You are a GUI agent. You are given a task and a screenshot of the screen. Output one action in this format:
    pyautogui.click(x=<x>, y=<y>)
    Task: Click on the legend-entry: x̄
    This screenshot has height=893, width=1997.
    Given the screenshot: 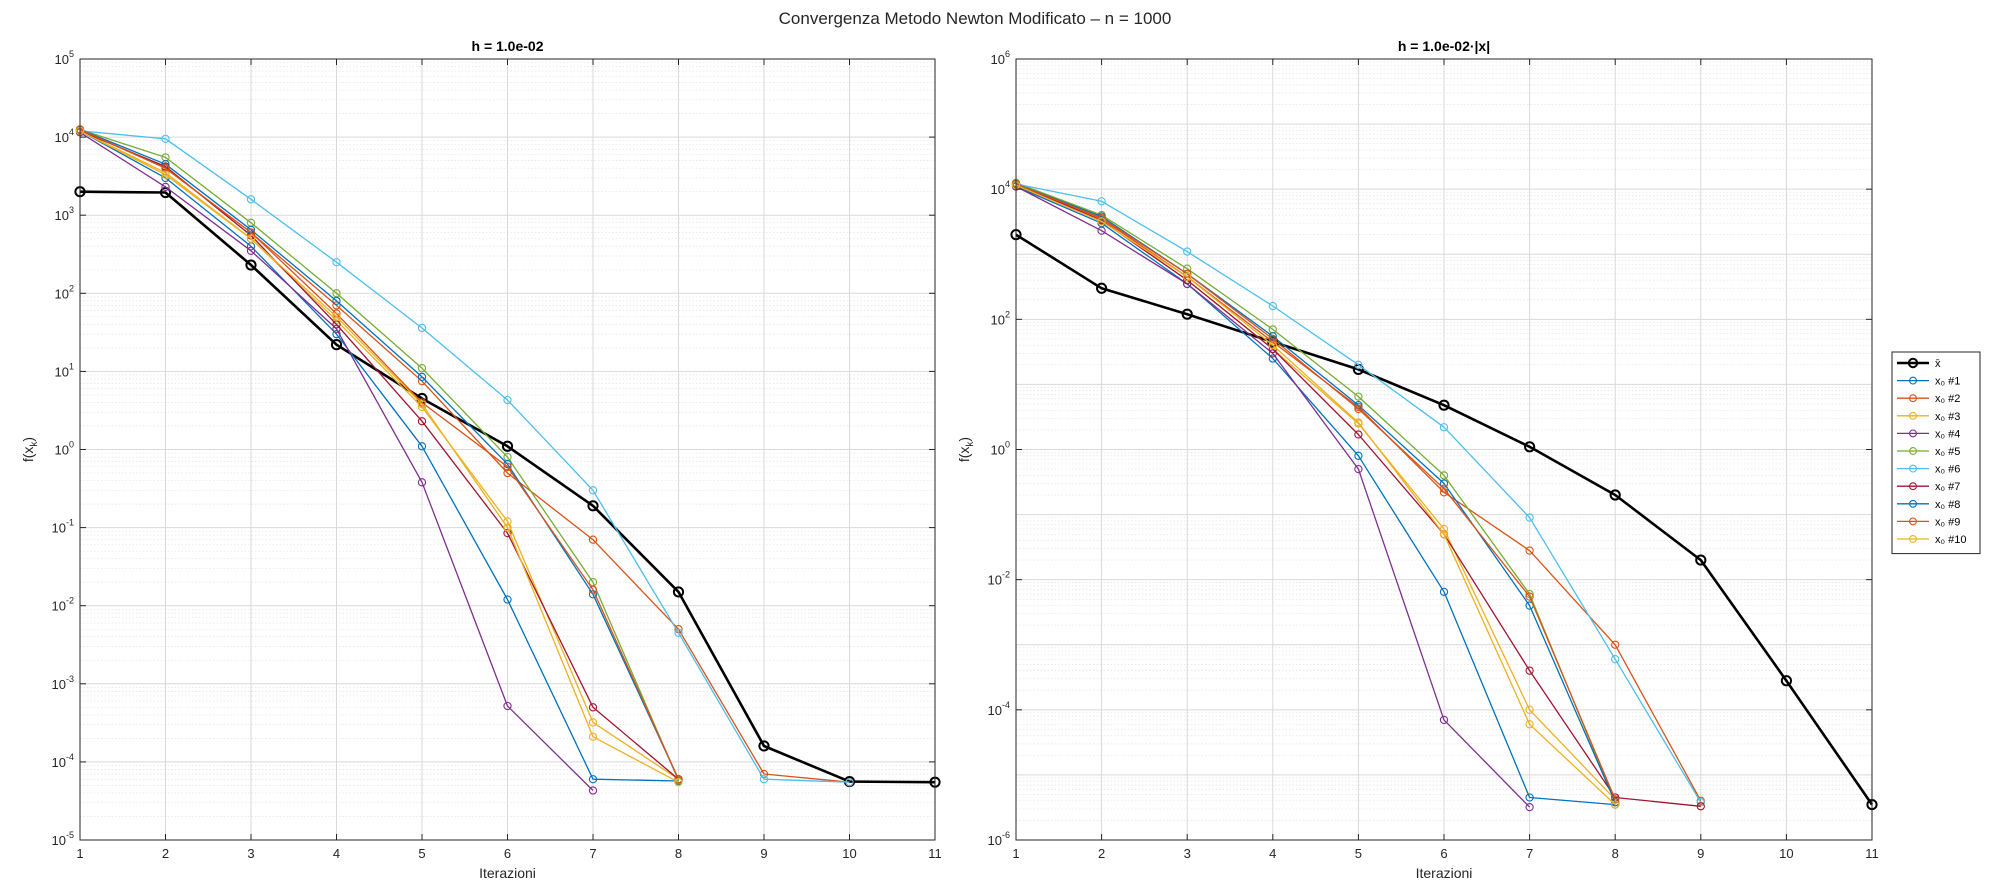 What is the action you would take?
    pyautogui.click(x=1919, y=363)
    